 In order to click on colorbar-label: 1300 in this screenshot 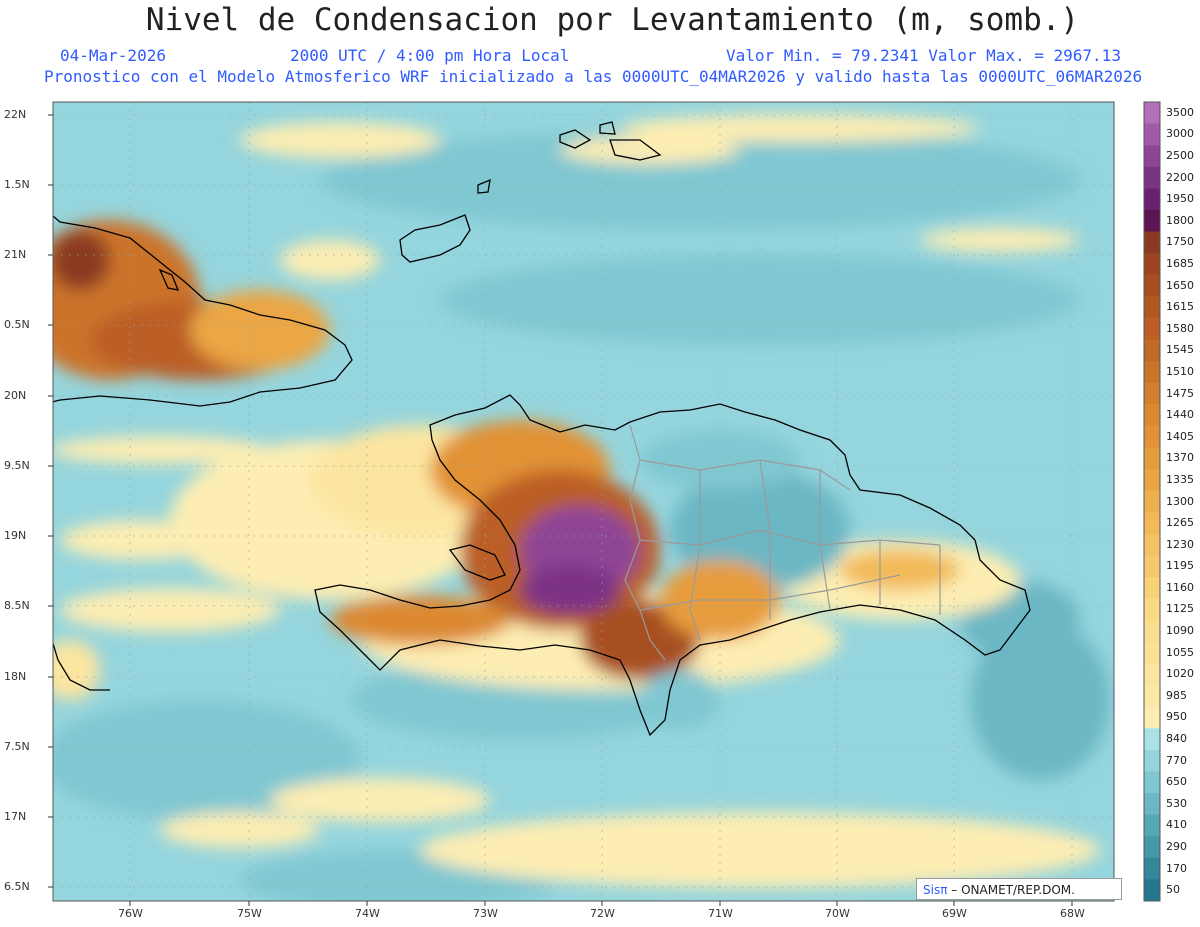, I will do `click(1180, 501)`.